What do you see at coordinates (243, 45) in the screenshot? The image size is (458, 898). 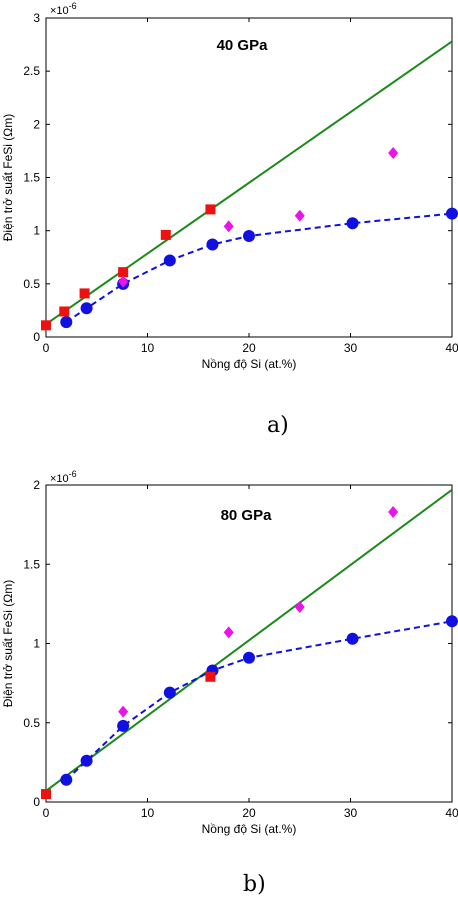 I see `pressure-annotation: 40 GPa` at bounding box center [243, 45].